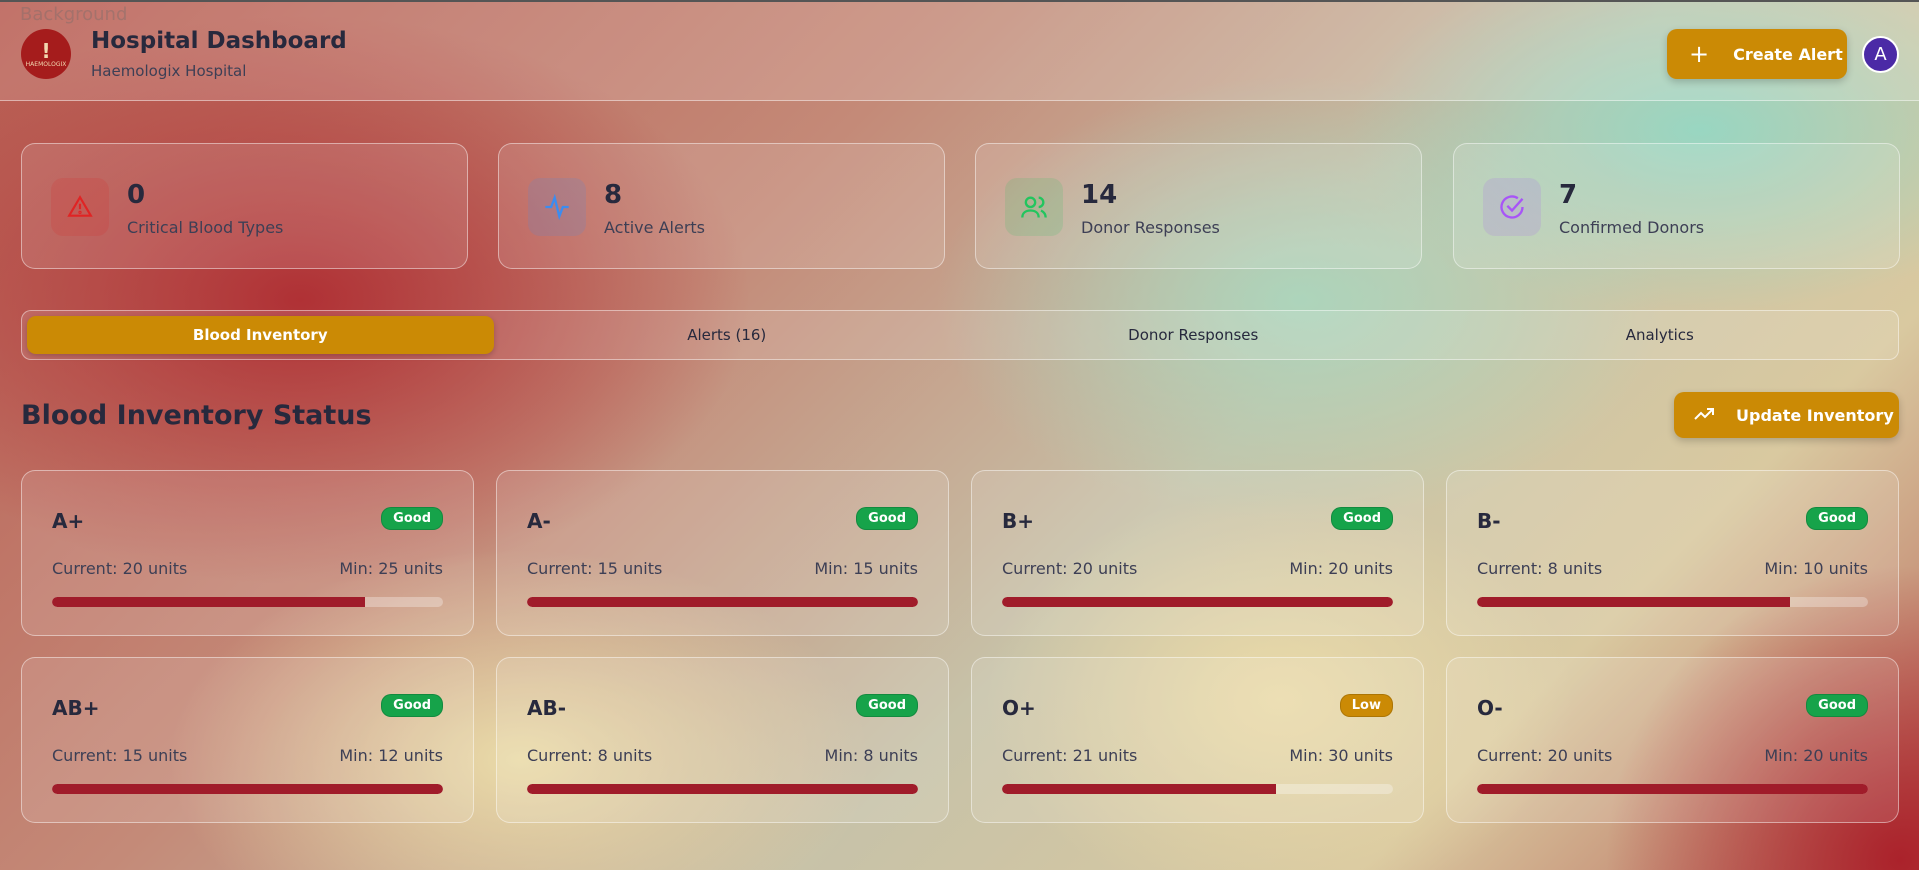  Describe the element at coordinates (1150, 227) in the screenshot. I see `stat-label: Donor Responses` at that location.